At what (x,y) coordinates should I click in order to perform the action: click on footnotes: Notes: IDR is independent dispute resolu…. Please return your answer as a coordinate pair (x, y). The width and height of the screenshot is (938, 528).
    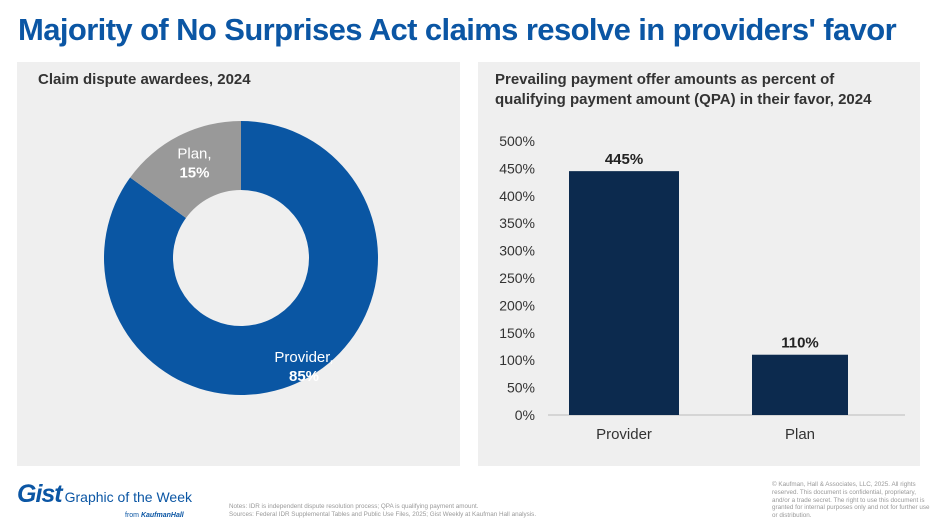
    Looking at the image, I should click on (382, 511).